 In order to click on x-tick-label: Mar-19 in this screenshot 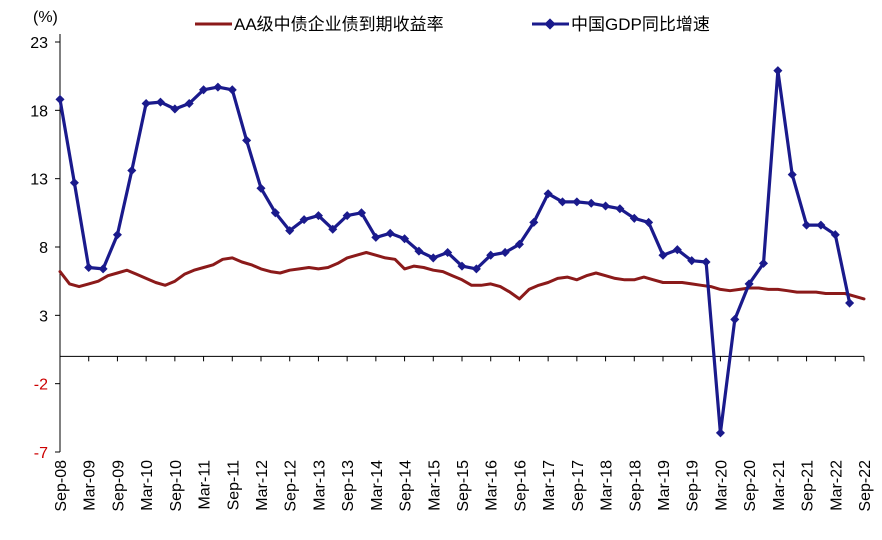, I will do `click(664, 485)`.